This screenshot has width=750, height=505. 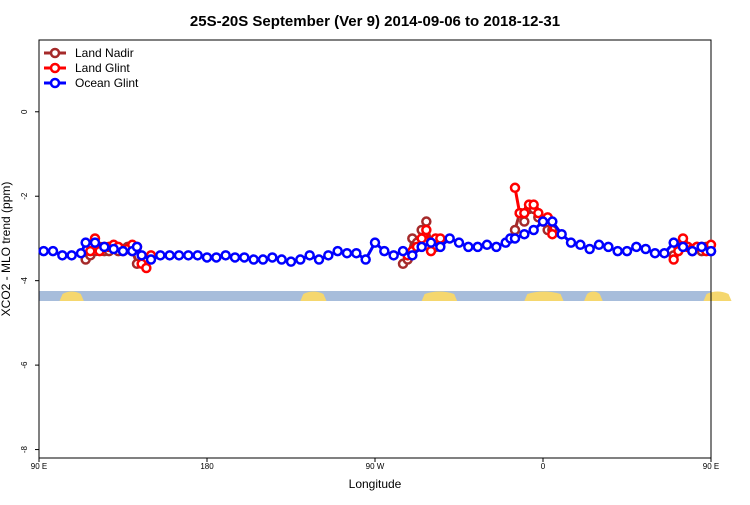 I want to click on land-ocean-mask, so click(x=385, y=296).